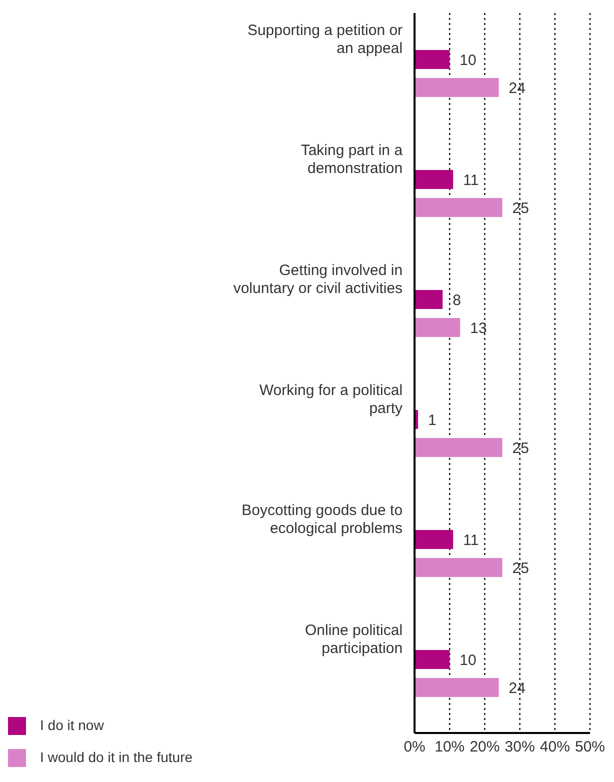 This screenshot has height=782, width=614. Describe the element at coordinates (478, 328) in the screenshot. I see `data-label: 13` at that location.